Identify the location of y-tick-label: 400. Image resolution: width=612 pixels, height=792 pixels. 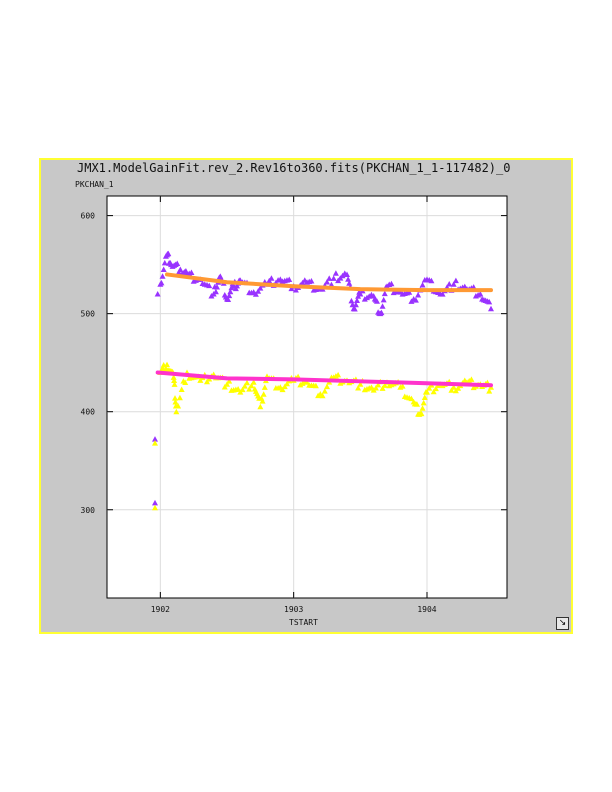
(88, 412).